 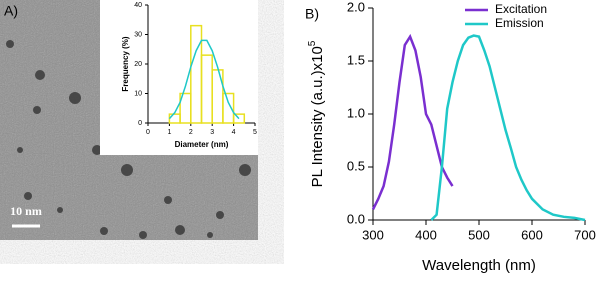 I want to click on x-tick-label: 5, so click(x=255, y=132).